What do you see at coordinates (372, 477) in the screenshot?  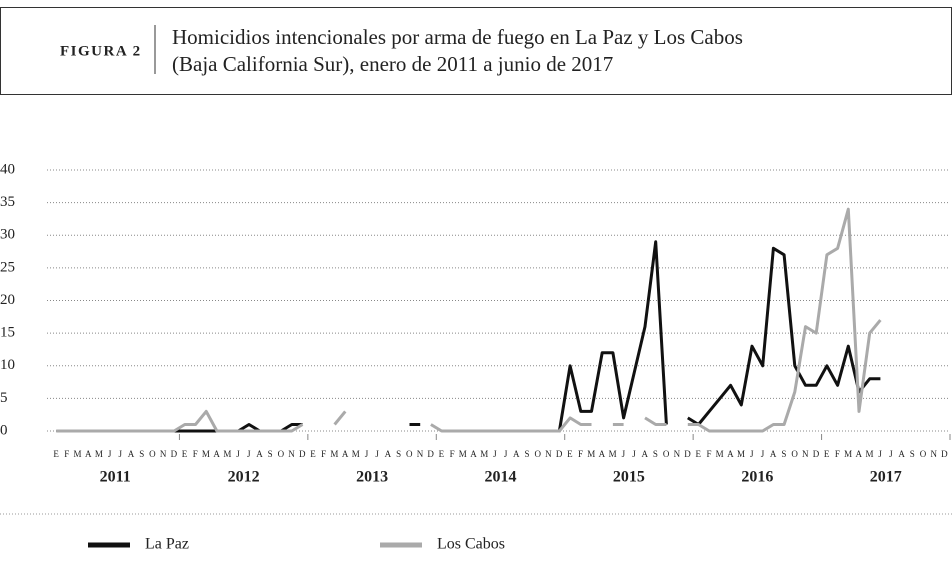 I see `year-label: 2013` at bounding box center [372, 477].